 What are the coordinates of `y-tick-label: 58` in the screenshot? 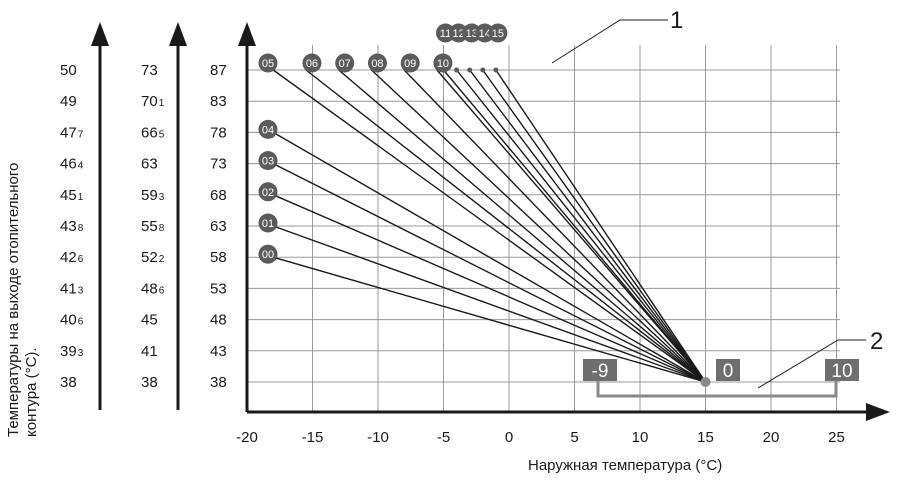 It's located at (218, 257).